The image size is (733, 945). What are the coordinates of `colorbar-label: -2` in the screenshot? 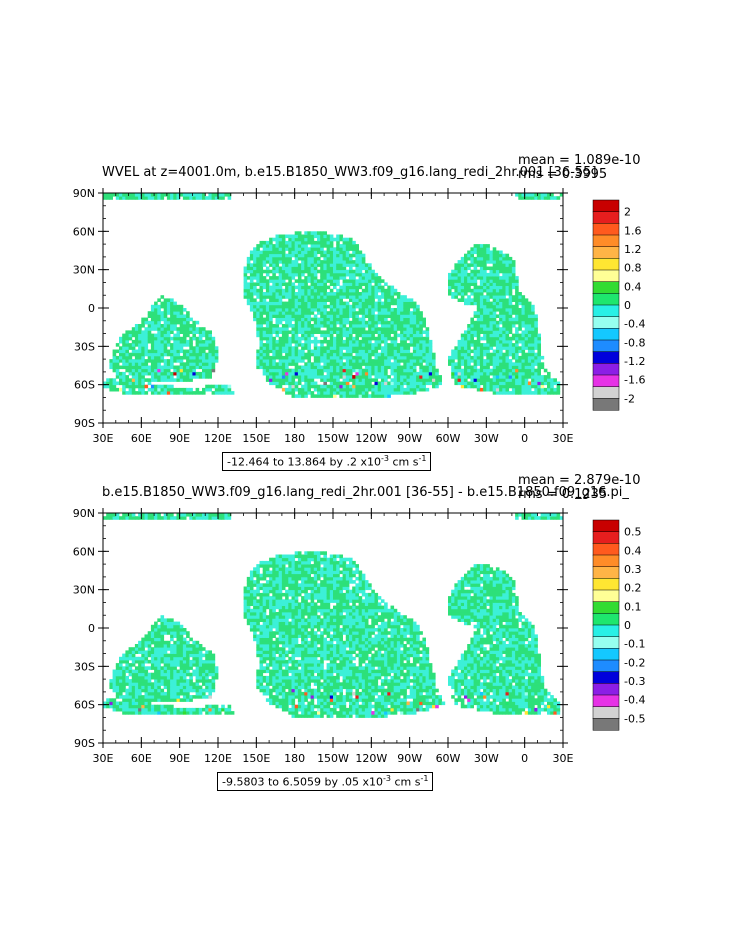 It's located at (629, 398).